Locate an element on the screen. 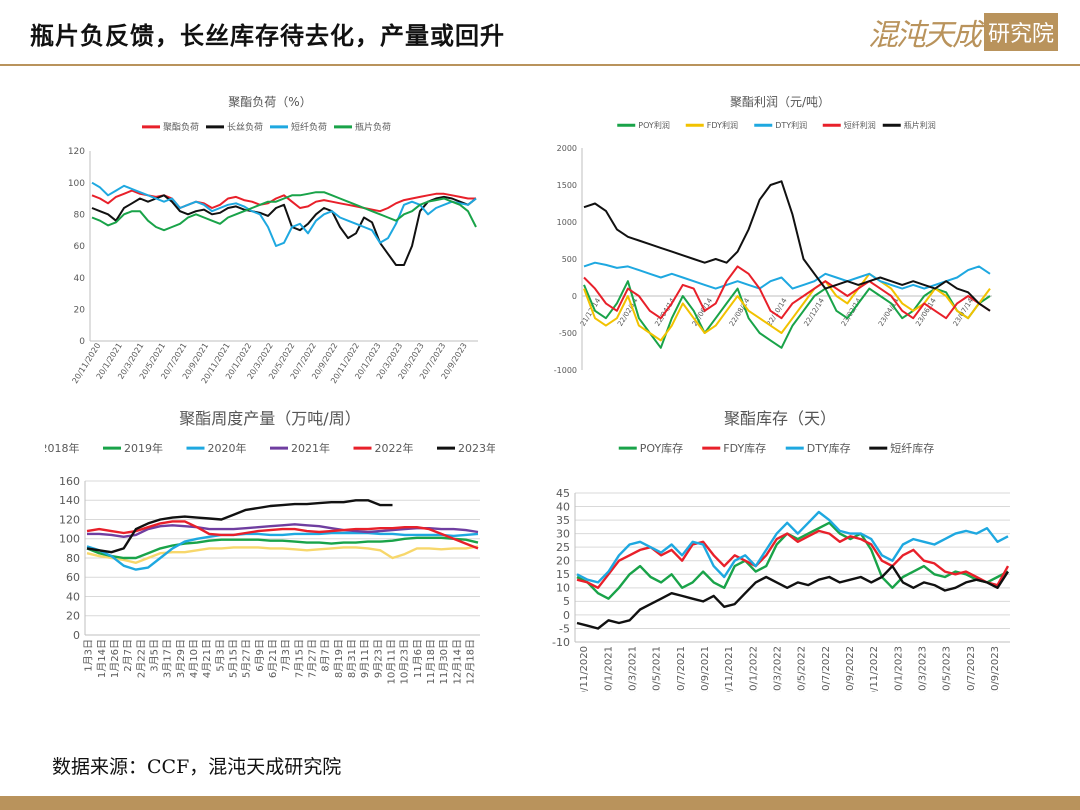 This screenshot has height=810, width=1080. inventory-legend-item: DTY库存 is located at coordinates (818, 448).